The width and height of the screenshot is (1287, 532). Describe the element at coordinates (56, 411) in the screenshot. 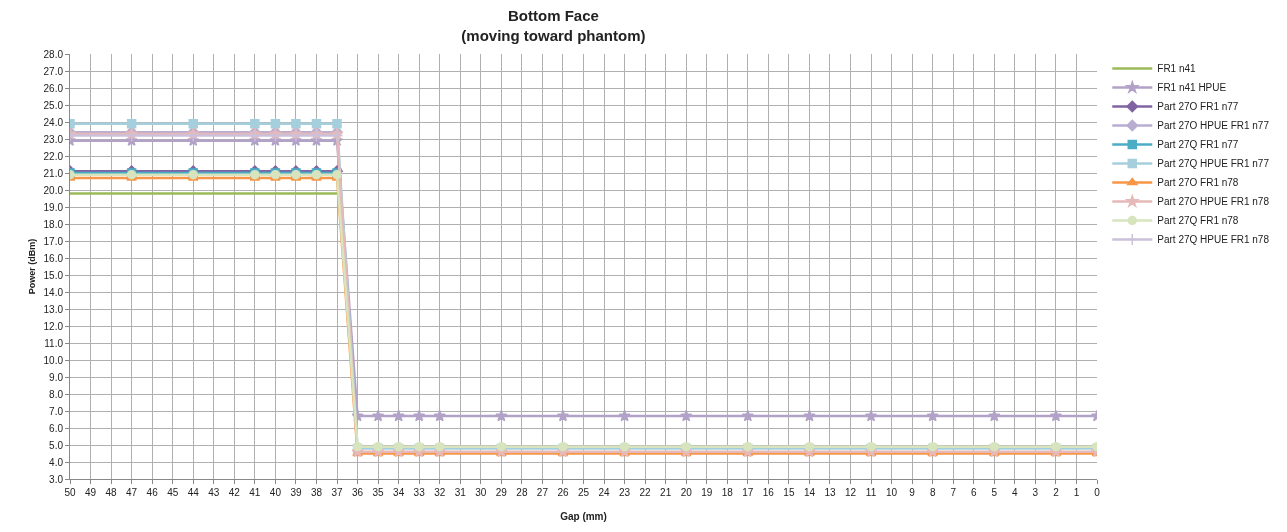

I see `y-tick-label: 7.0` at that location.